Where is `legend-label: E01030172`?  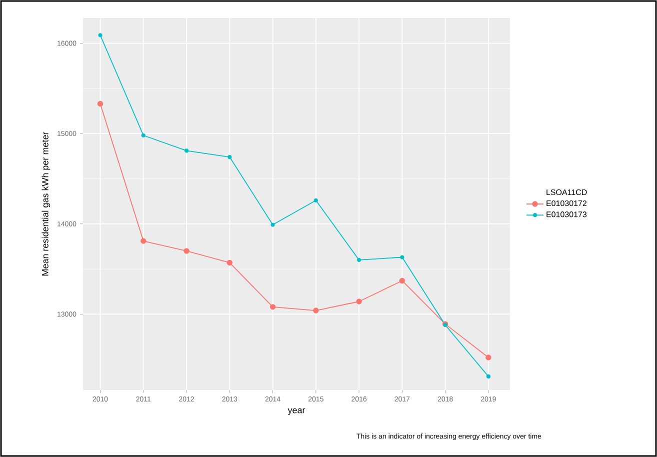 legend-label: E01030172 is located at coordinates (566, 203).